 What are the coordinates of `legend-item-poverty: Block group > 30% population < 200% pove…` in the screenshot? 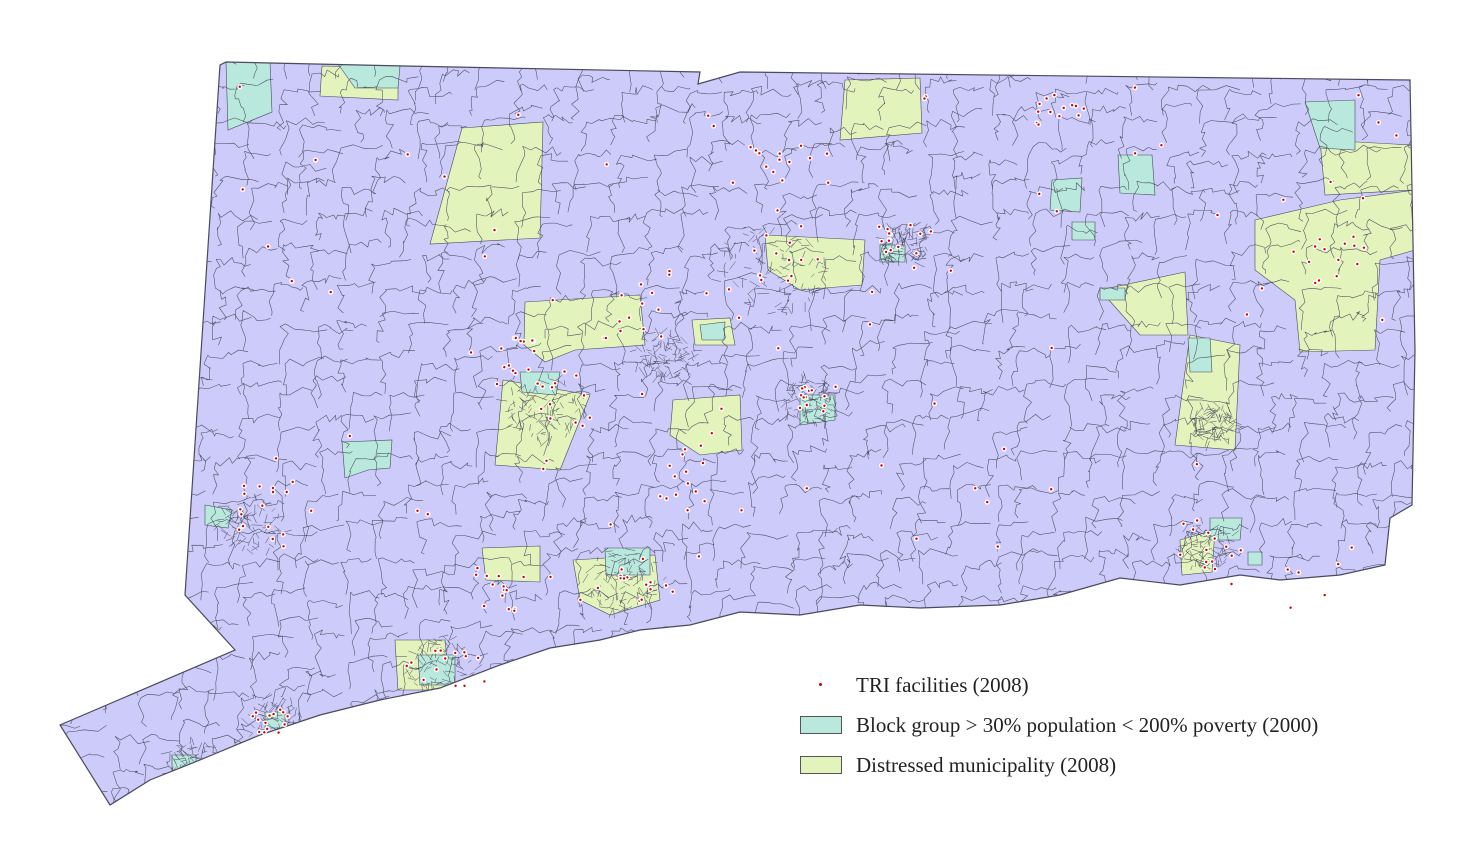 It's located at (1059, 725).